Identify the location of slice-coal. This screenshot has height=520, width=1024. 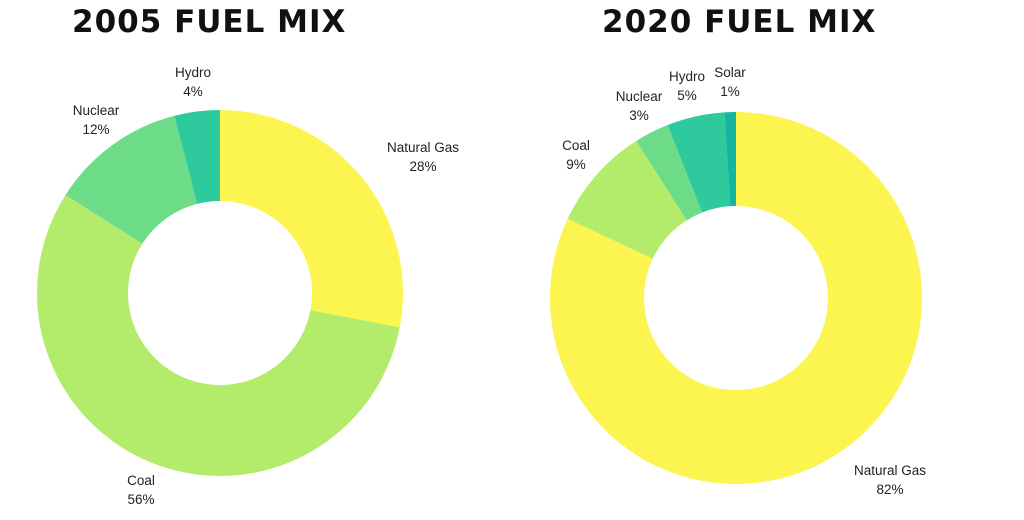
(627, 199).